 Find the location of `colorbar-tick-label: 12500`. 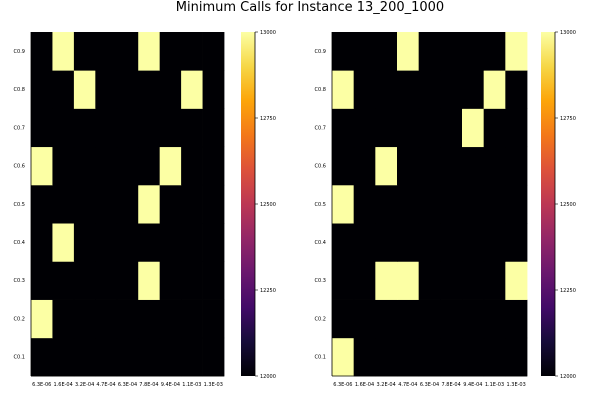

colorbar-tick-label: 12500 is located at coordinates (268, 205).